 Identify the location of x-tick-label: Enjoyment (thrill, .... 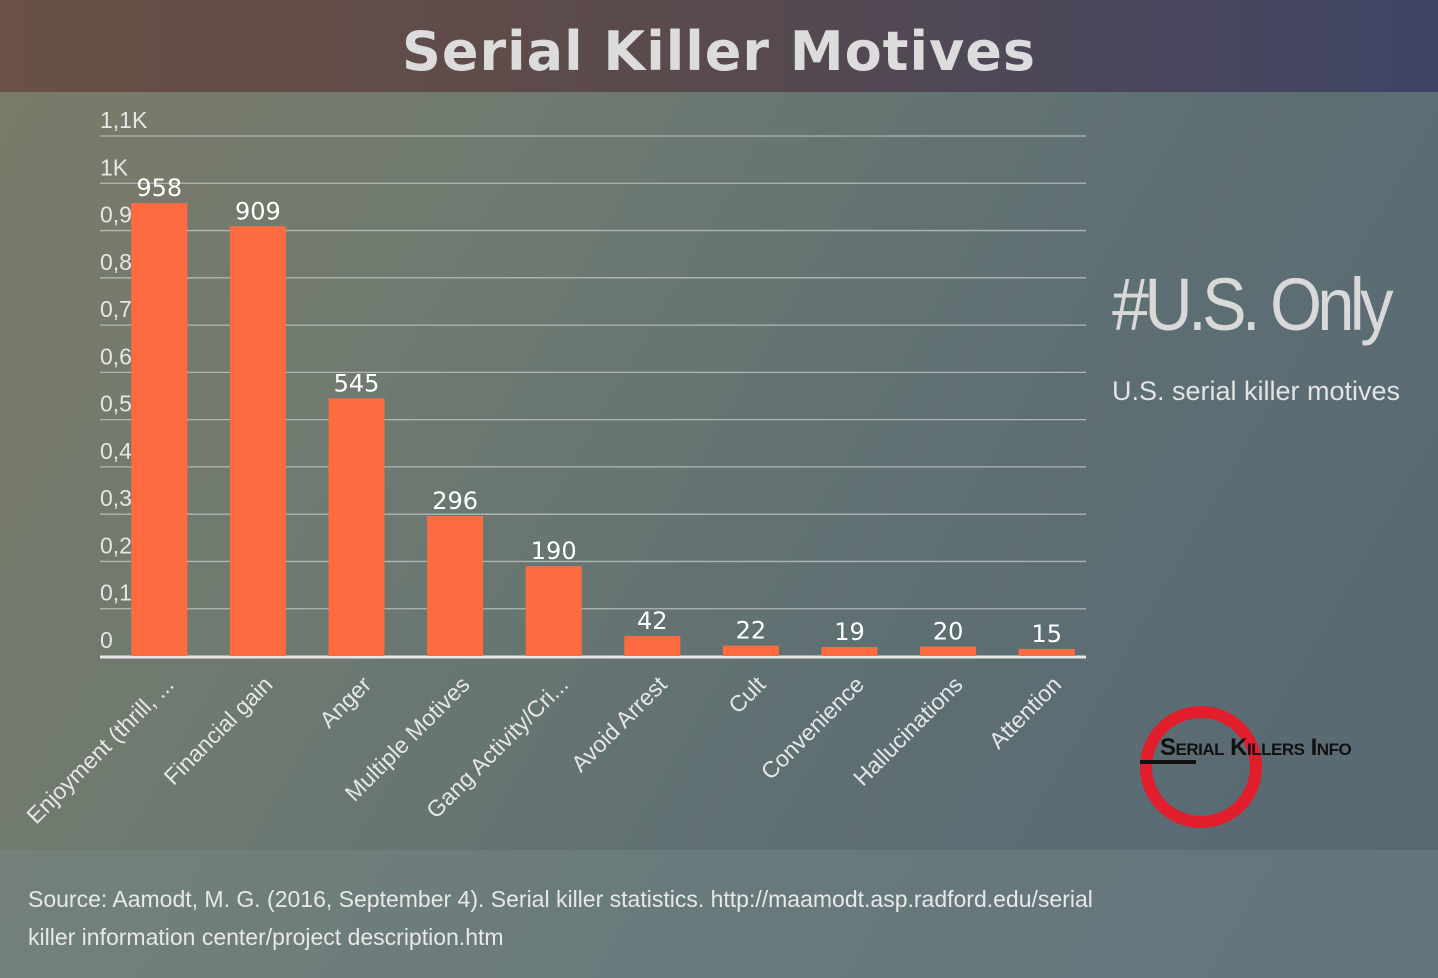
(100, 750).